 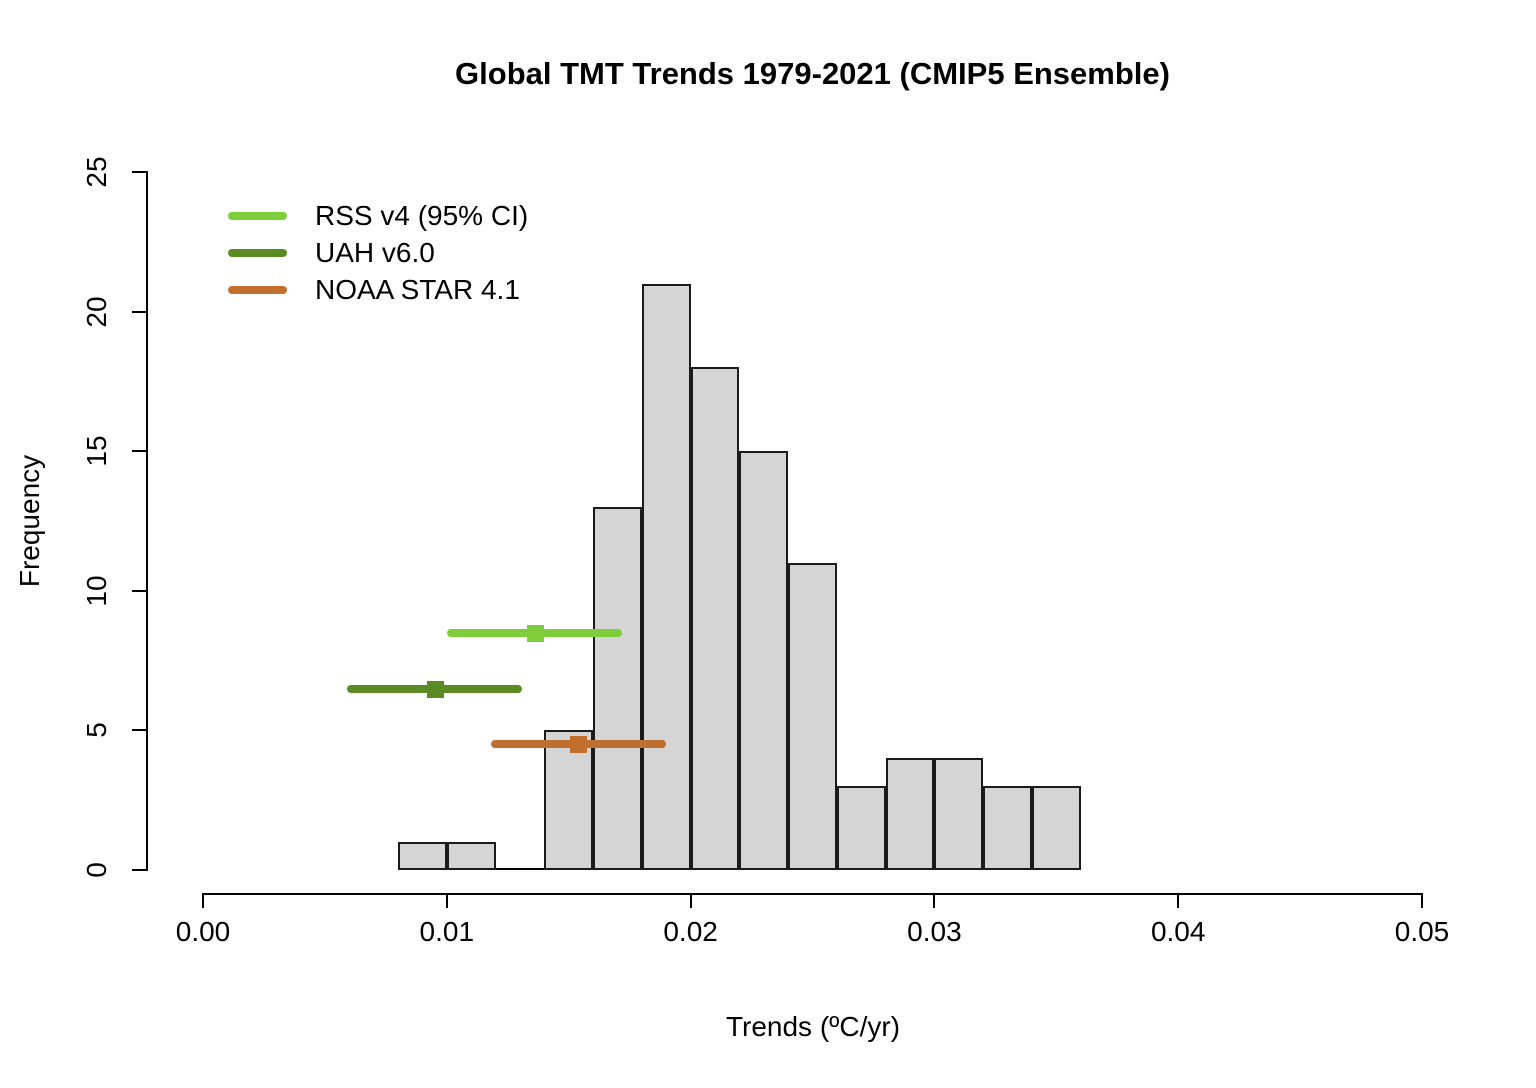 I want to click on y-axis-title: Frequency, so click(x=29, y=521).